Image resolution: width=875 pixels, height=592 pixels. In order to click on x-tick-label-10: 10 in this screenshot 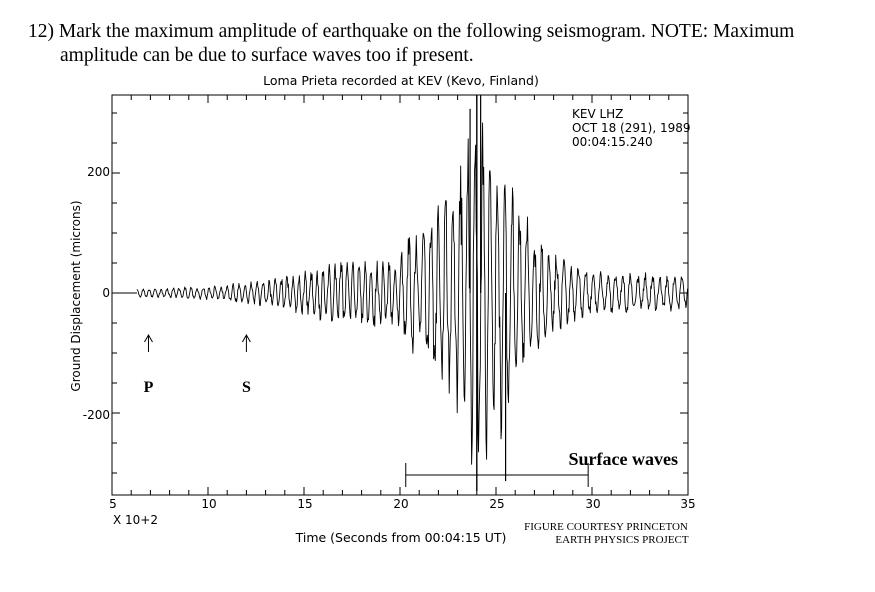, I will do `click(208, 504)`.